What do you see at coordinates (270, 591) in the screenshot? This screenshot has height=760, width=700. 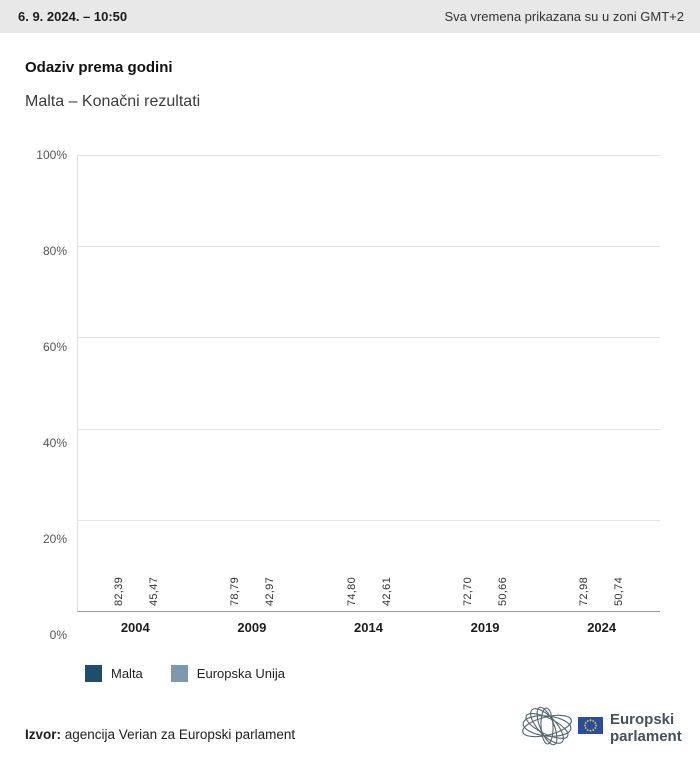 I see `bar-value-label: 42,97` at bounding box center [270, 591].